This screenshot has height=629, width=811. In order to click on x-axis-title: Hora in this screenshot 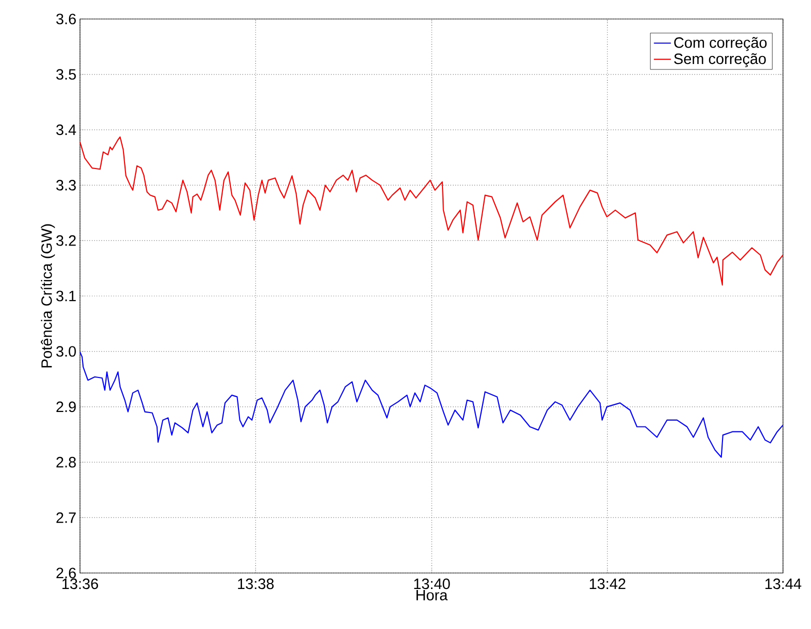, I will do `click(432, 595)`.